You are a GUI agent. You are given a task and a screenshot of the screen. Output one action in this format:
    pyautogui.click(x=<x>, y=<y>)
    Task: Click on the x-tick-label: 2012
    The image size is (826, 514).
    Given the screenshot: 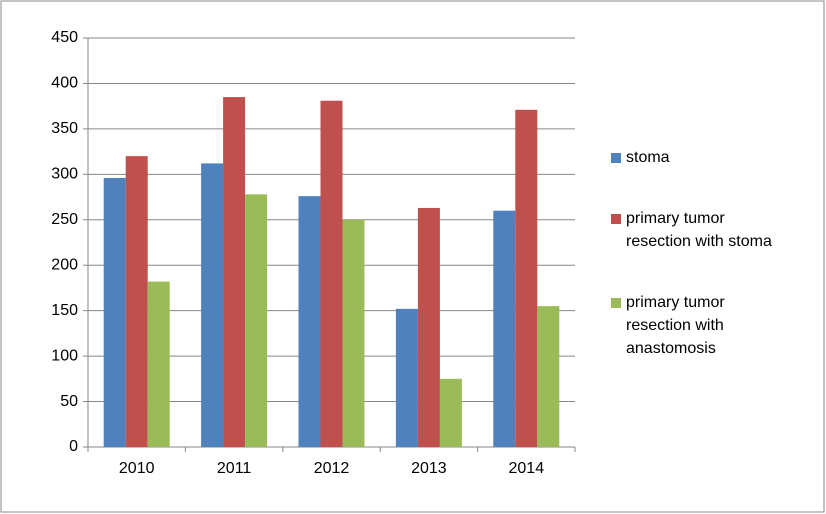 What is the action you would take?
    pyautogui.click(x=332, y=468)
    